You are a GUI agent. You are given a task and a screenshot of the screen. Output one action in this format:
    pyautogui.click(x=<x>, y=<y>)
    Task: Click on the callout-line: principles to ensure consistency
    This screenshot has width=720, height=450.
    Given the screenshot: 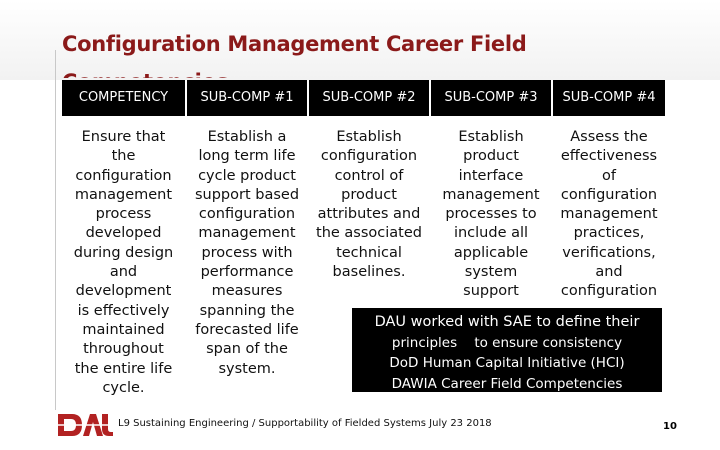 What is the action you would take?
    pyautogui.click(x=507, y=342)
    